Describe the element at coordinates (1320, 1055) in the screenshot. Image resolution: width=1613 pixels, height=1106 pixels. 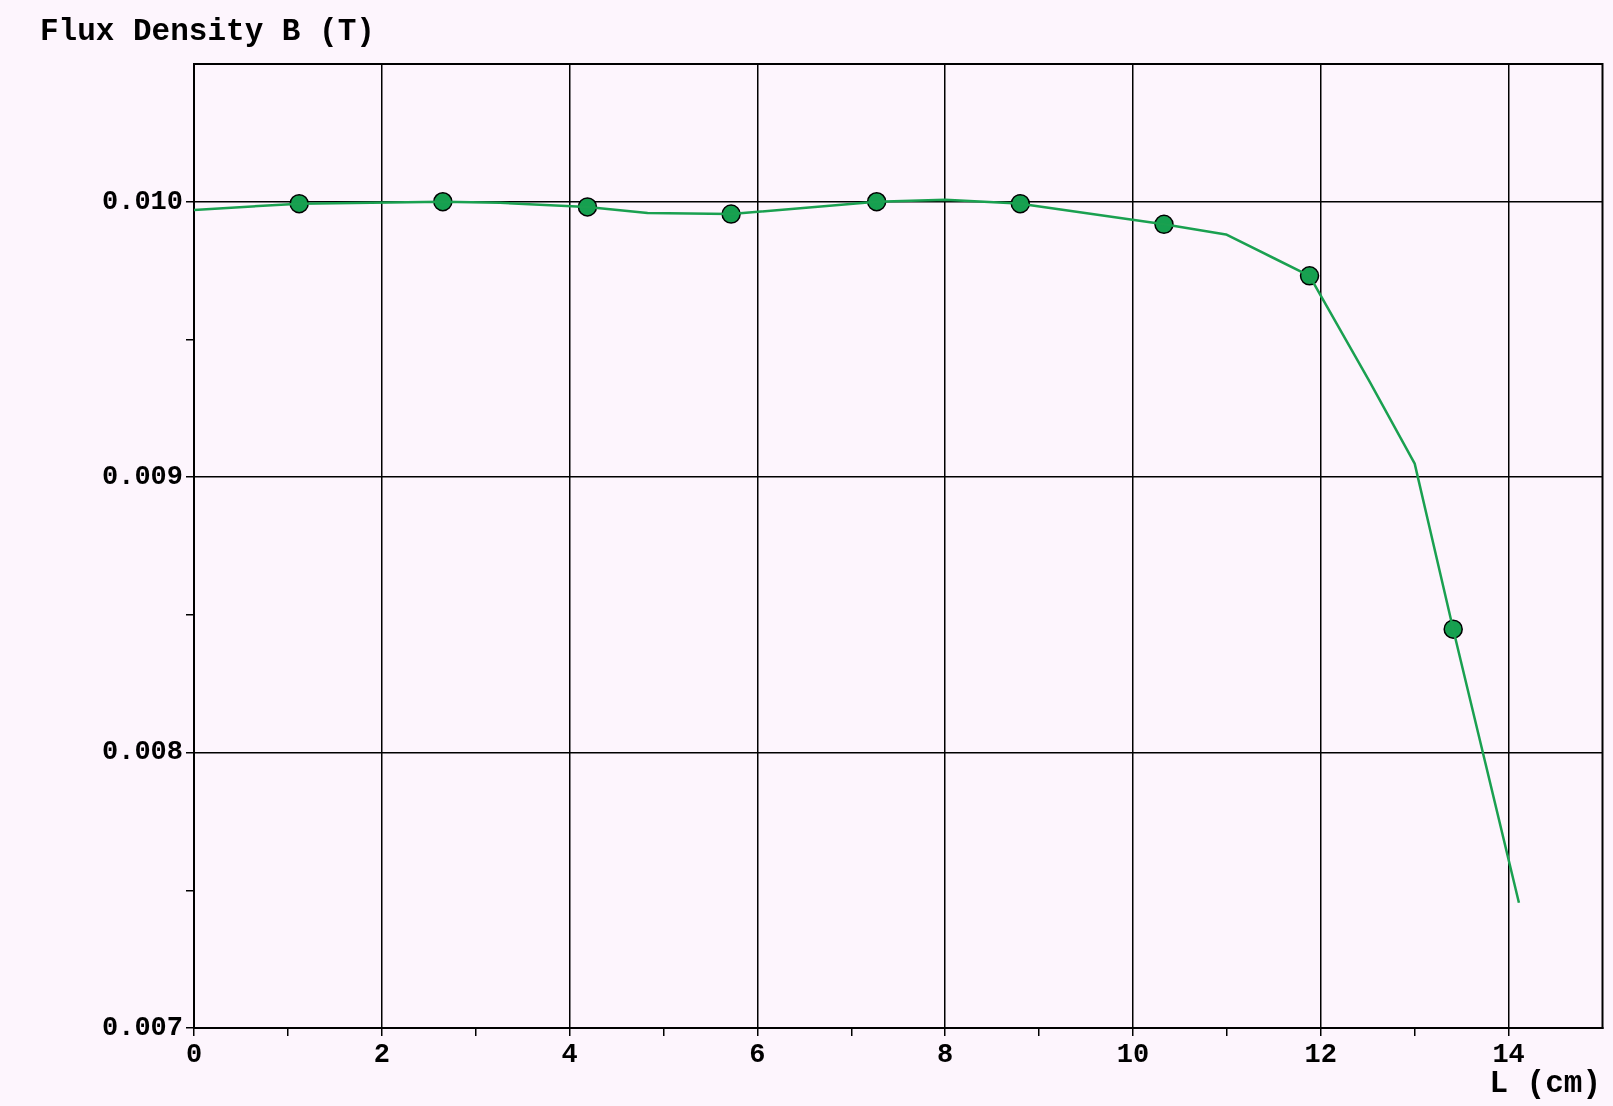
I see `x-tick-label: 12` at that location.